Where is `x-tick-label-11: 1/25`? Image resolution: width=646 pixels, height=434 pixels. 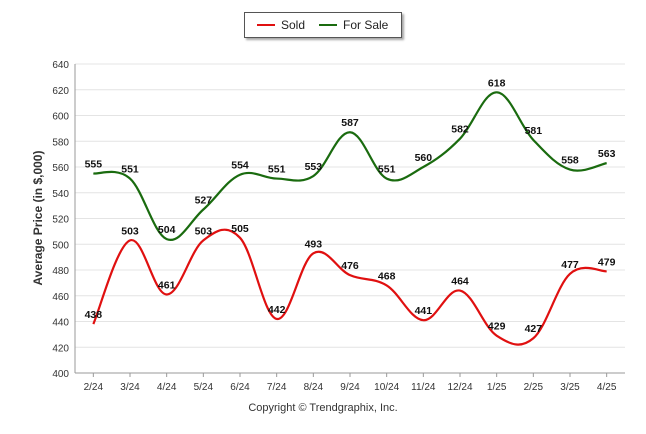 x-tick-label-11: 1/25 is located at coordinates (497, 387).